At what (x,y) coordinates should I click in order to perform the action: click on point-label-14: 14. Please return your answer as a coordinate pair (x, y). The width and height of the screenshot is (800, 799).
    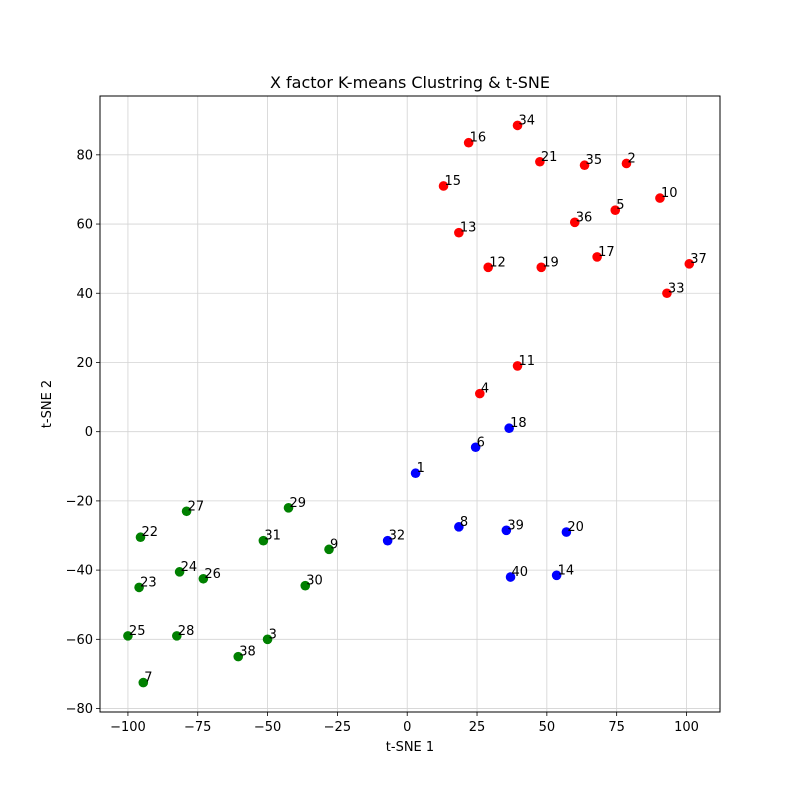
    Looking at the image, I should click on (566, 570).